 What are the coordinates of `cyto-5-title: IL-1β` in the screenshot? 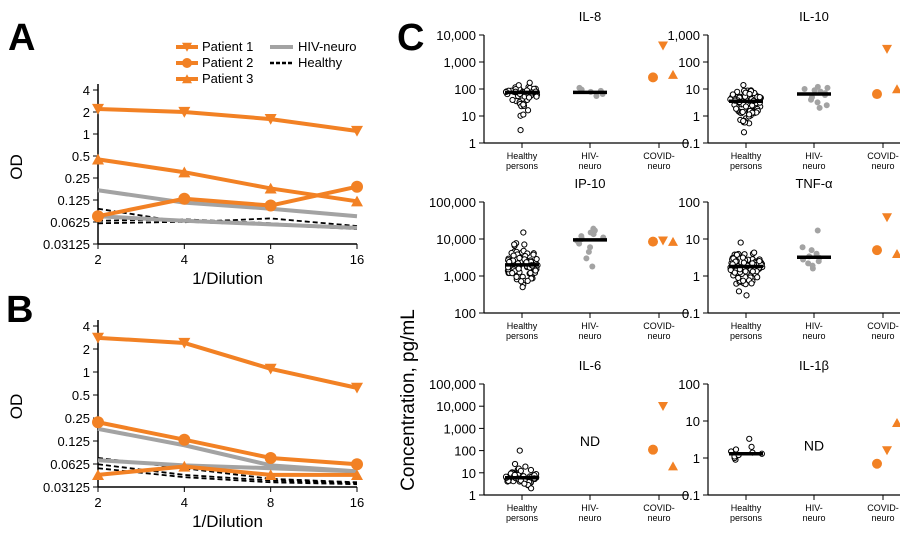 It's located at (814, 365).